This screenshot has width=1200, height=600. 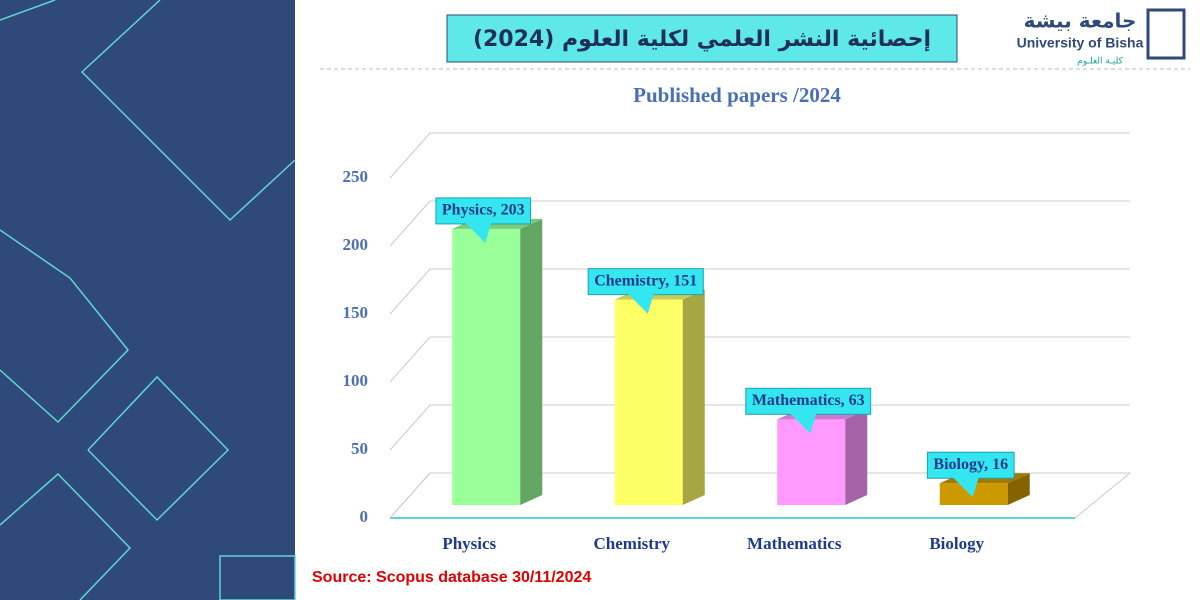 What do you see at coordinates (356, 312) in the screenshot?
I see `y-tick-label: 150` at bounding box center [356, 312].